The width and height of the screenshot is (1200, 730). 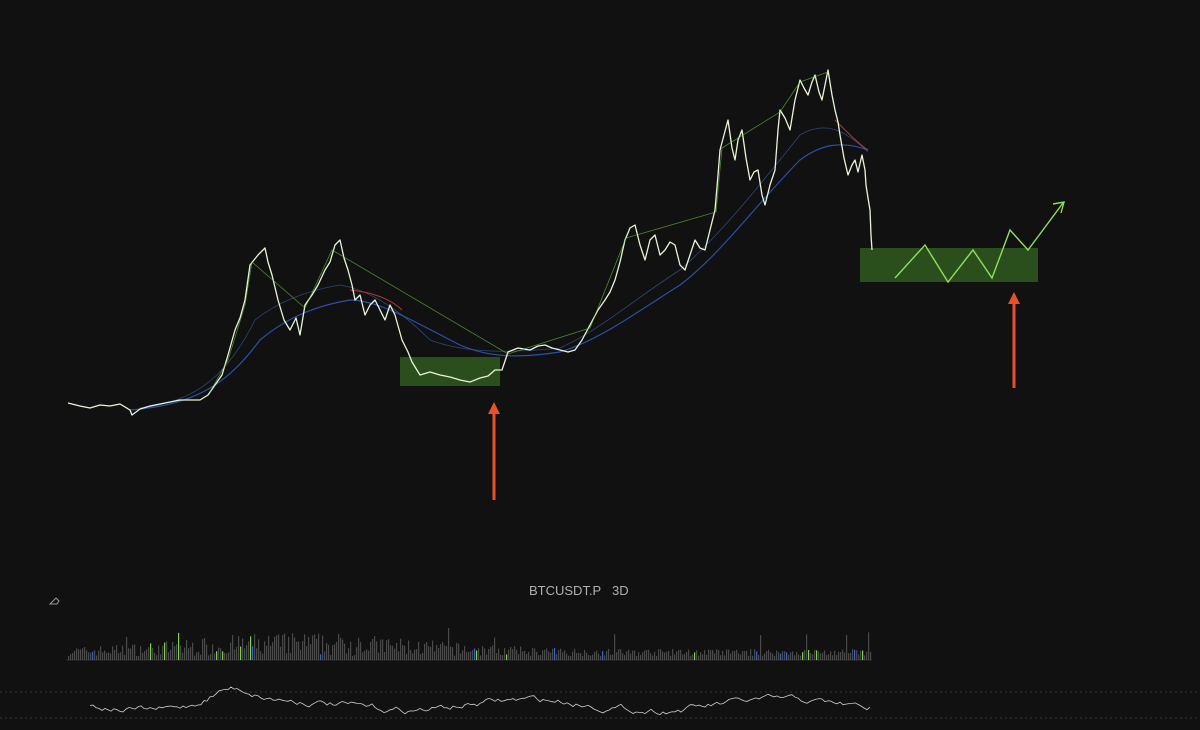 I want to click on projection-arrowhead, so click(x=1058, y=207).